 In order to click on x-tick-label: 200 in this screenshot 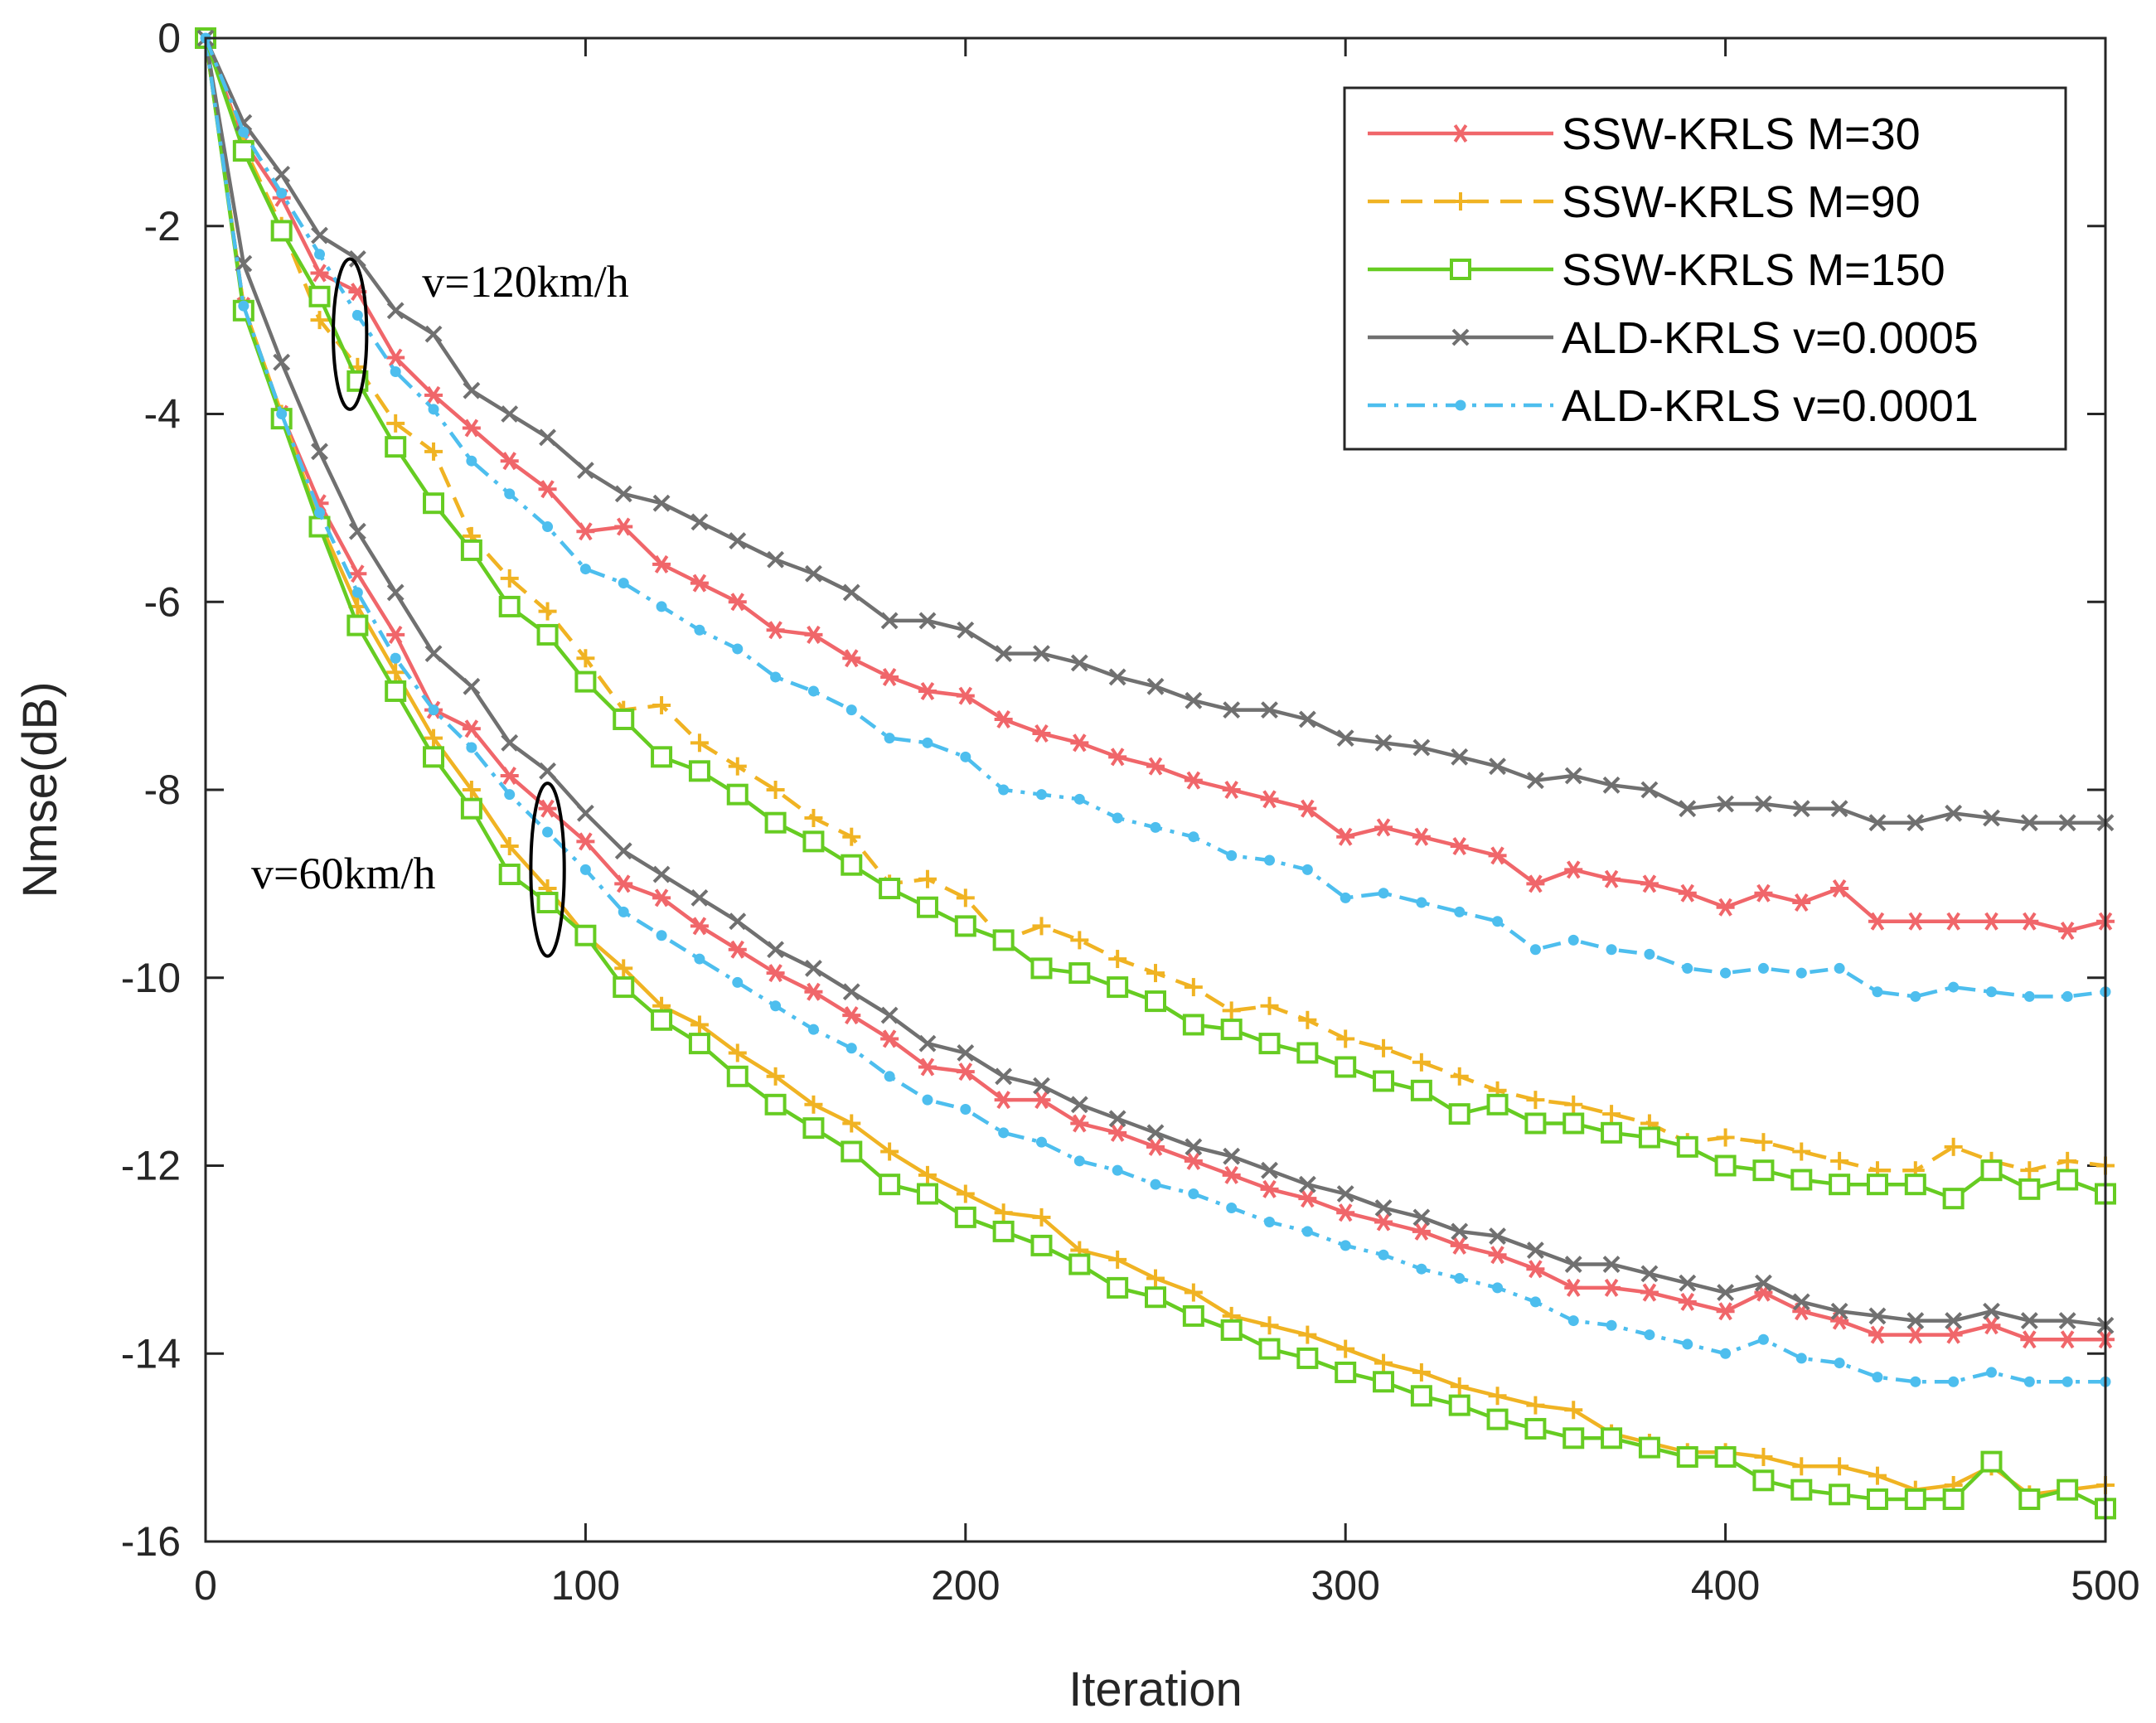, I will do `click(965, 1585)`.